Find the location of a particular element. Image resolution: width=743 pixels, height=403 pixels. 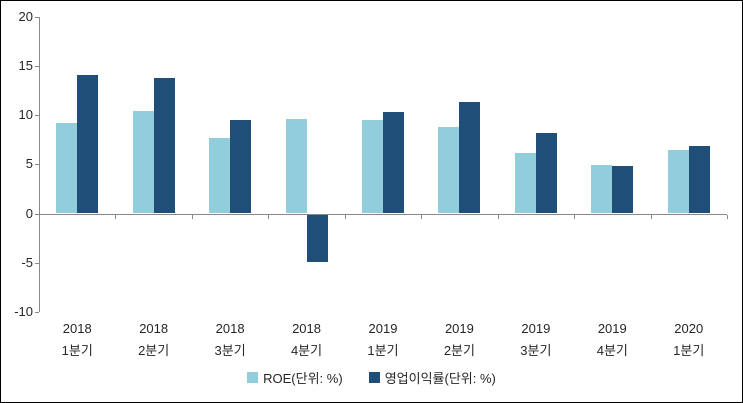

legend-item-operating-margin: 영업이익률(단위: %) is located at coordinates (432, 377).